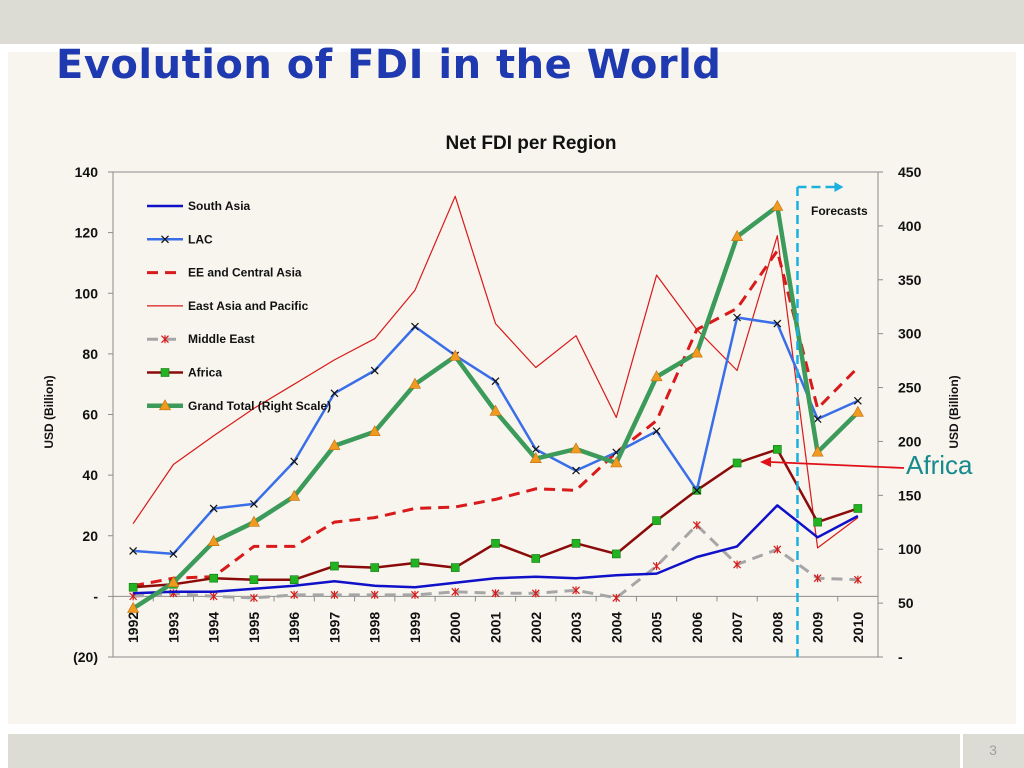 Image resolution: width=1024 pixels, height=768 pixels. I want to click on y-axis-label-left: USD (Billion), so click(49, 411).